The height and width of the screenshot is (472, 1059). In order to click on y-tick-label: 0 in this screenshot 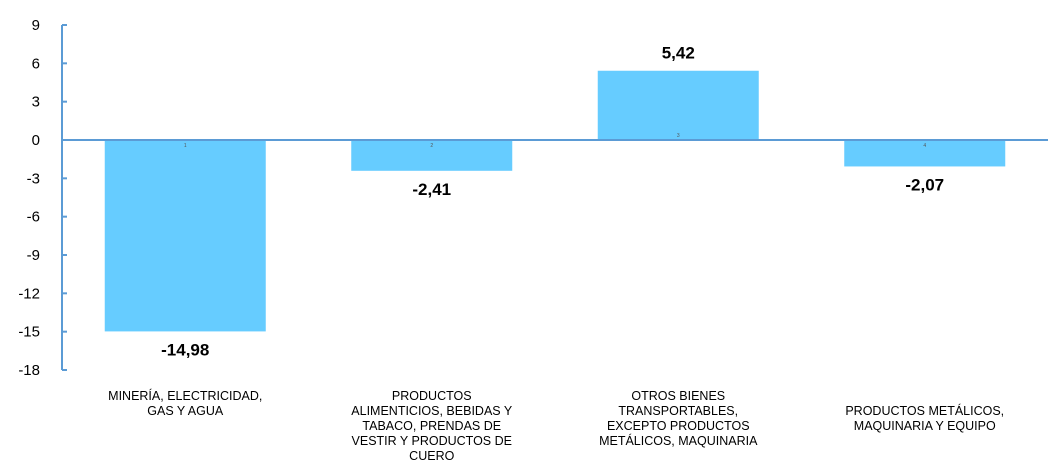, I will do `click(36, 140)`.